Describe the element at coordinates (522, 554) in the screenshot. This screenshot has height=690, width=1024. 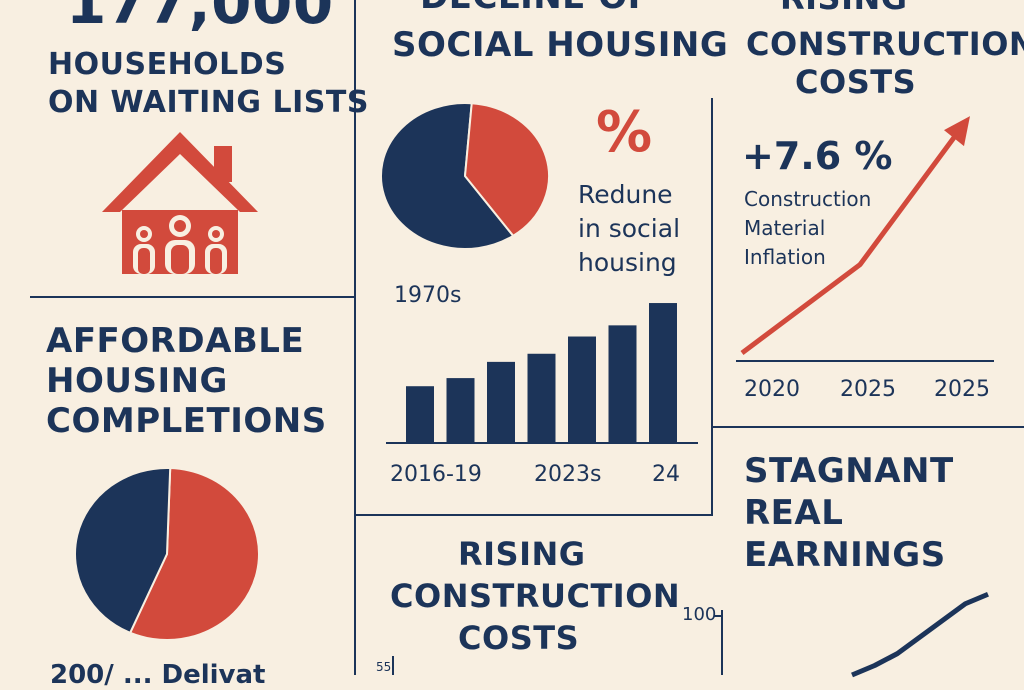
I see `rising-bottom-title-1: RISING` at that location.